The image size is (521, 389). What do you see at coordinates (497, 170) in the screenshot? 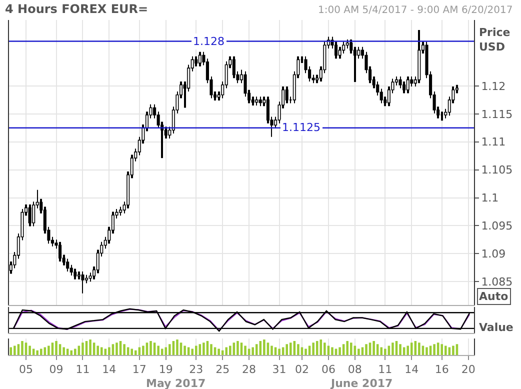
I see `y-tick-label: 1.105` at bounding box center [497, 170].